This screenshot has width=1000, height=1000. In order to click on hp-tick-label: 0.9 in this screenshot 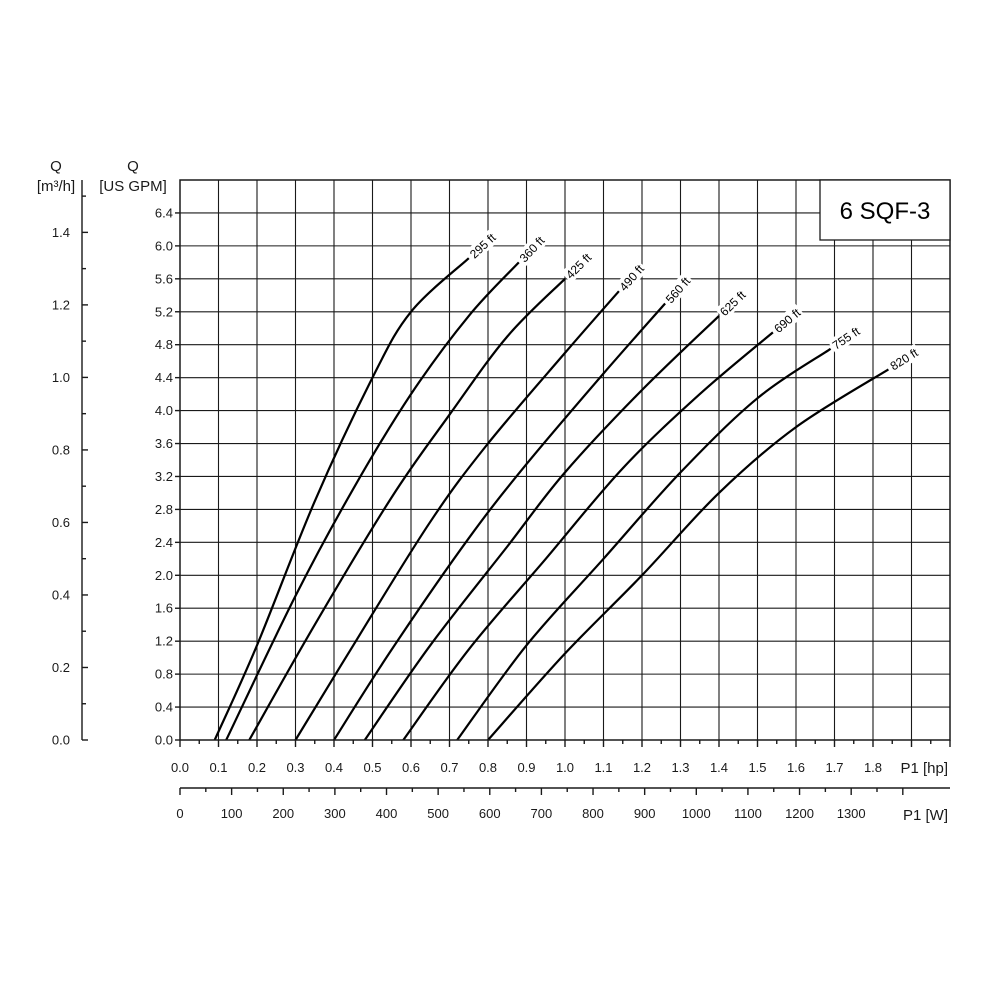, I will do `click(526, 767)`.